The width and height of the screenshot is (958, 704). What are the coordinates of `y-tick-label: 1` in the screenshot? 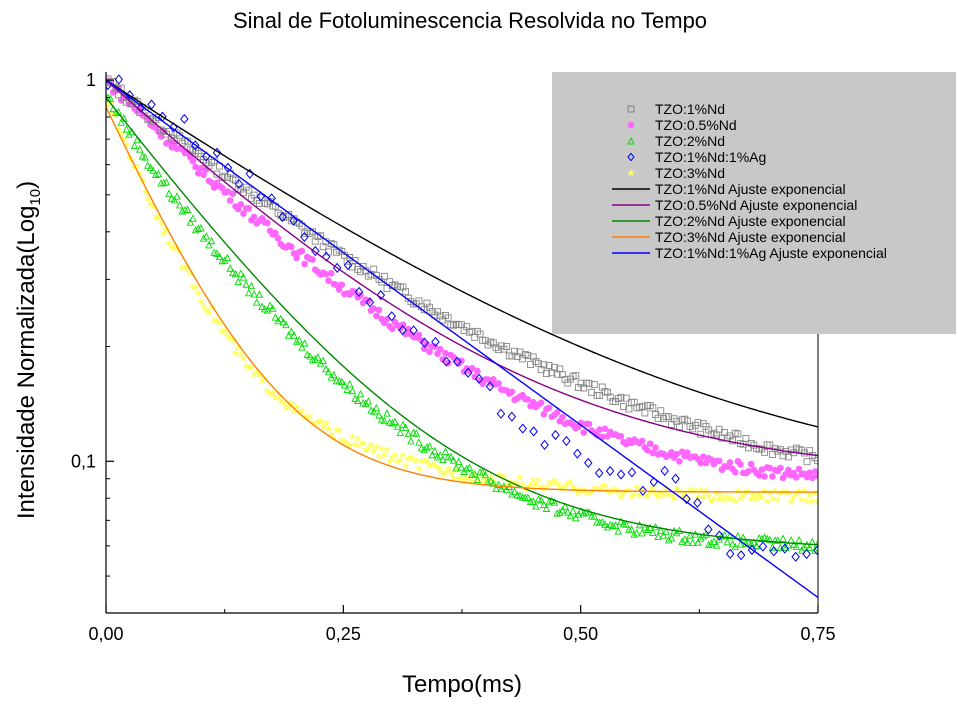 It's located at (91, 80).